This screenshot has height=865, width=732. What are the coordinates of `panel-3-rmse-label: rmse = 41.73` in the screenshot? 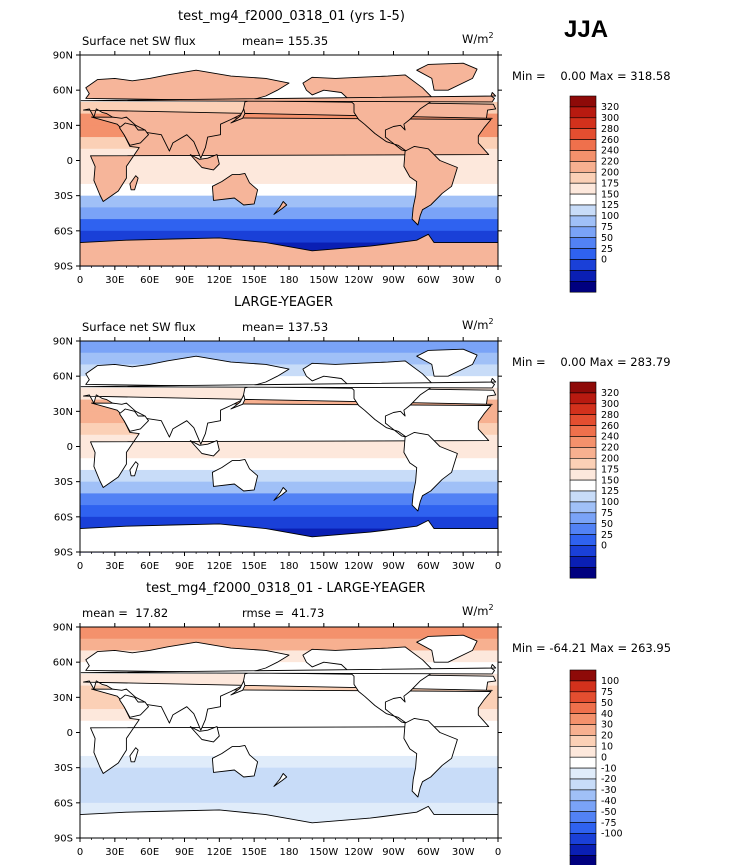 It's located at (283, 613).